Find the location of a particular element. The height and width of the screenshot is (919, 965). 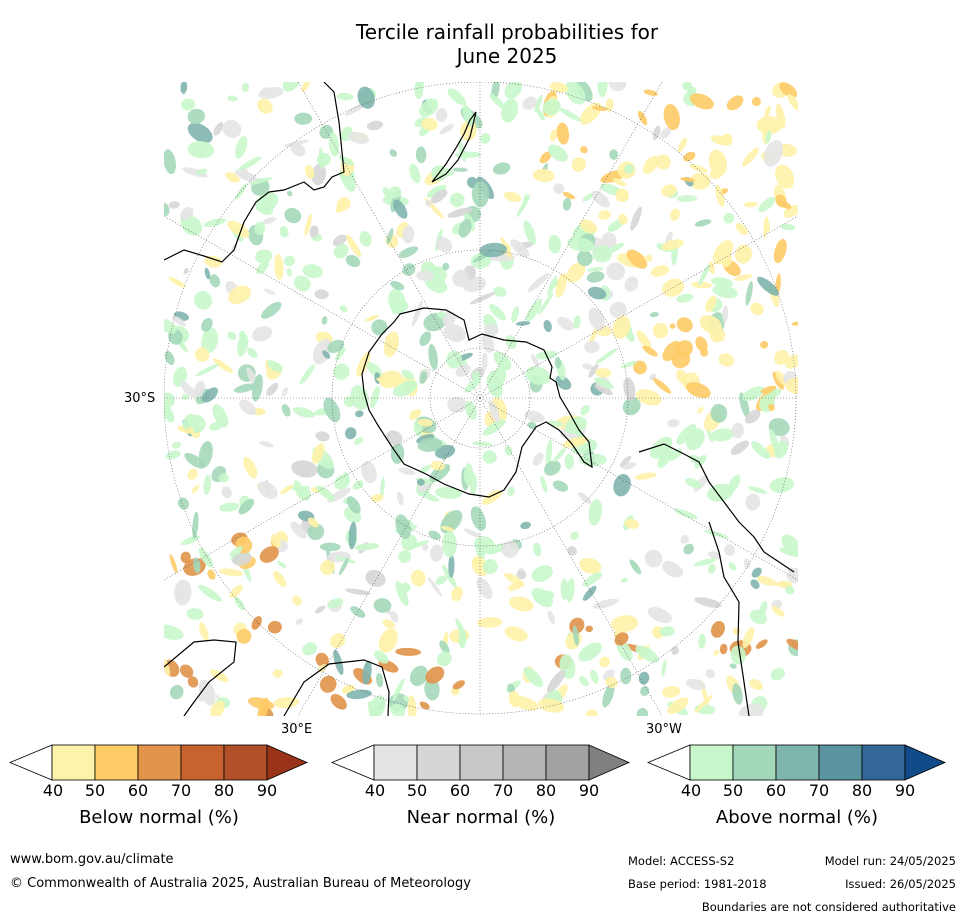

above-normal-title: Above normal (%) is located at coordinates (797, 817).